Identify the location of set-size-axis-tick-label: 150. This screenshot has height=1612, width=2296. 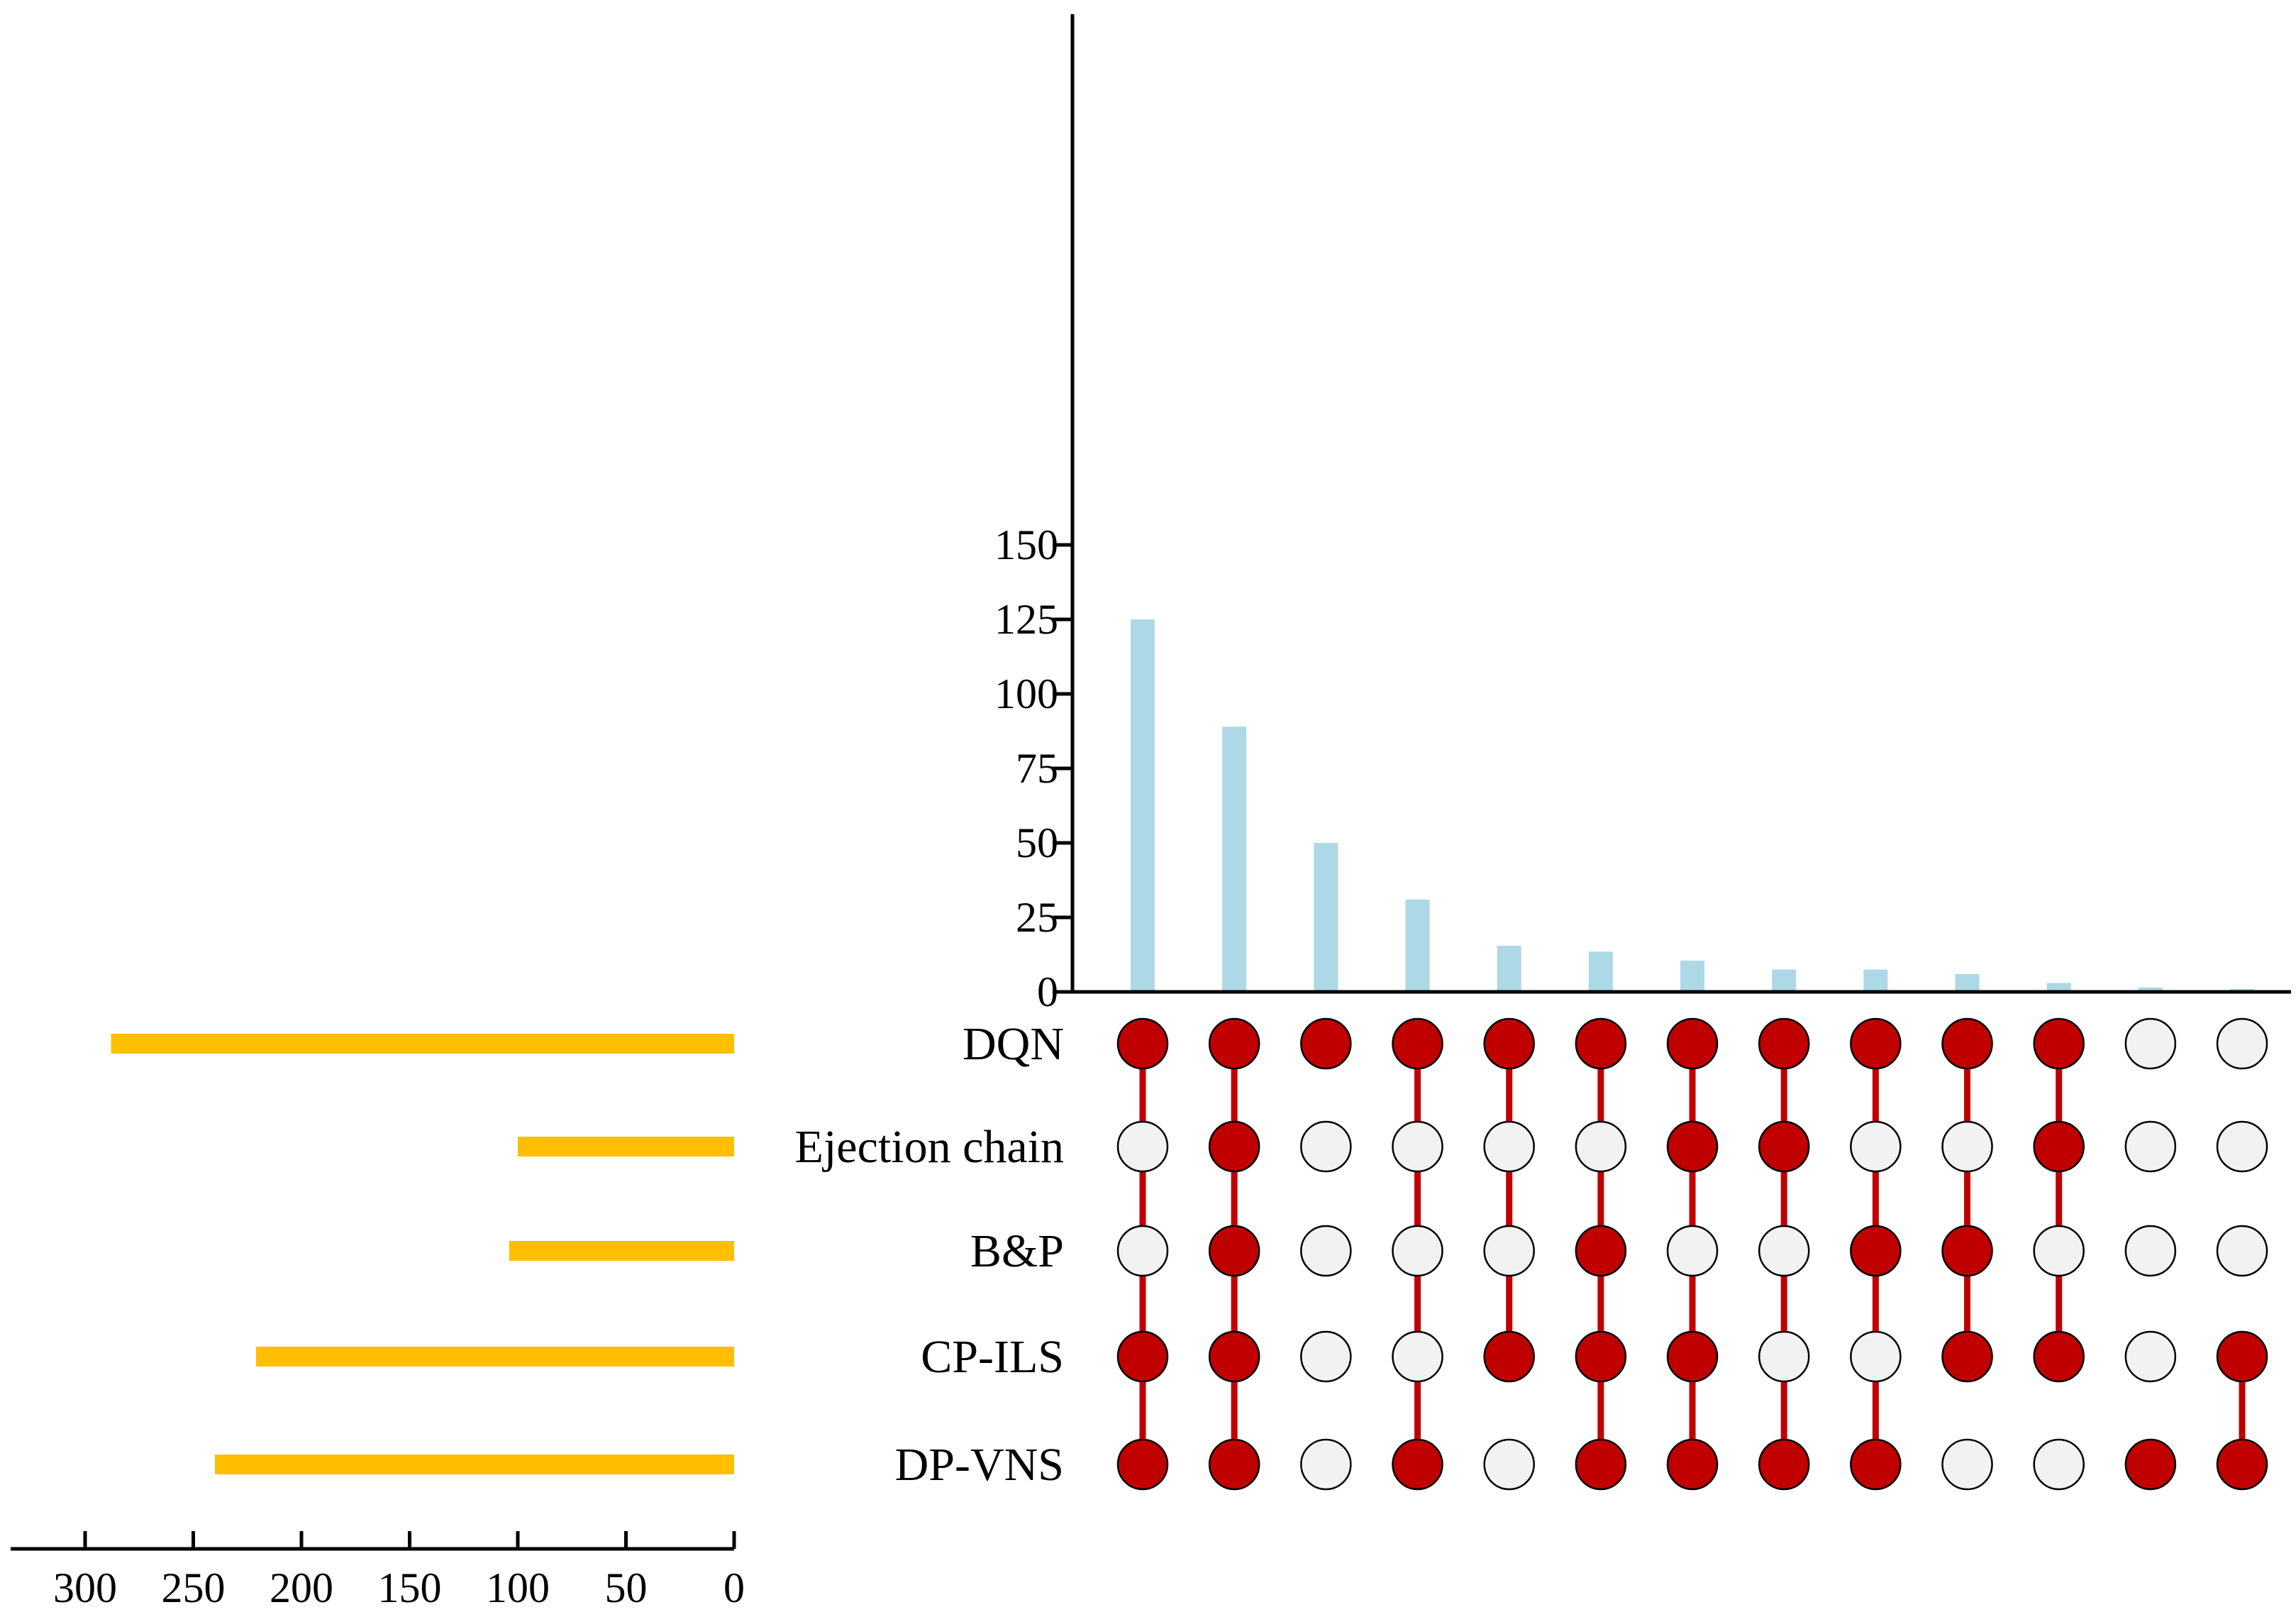
(410, 1587).